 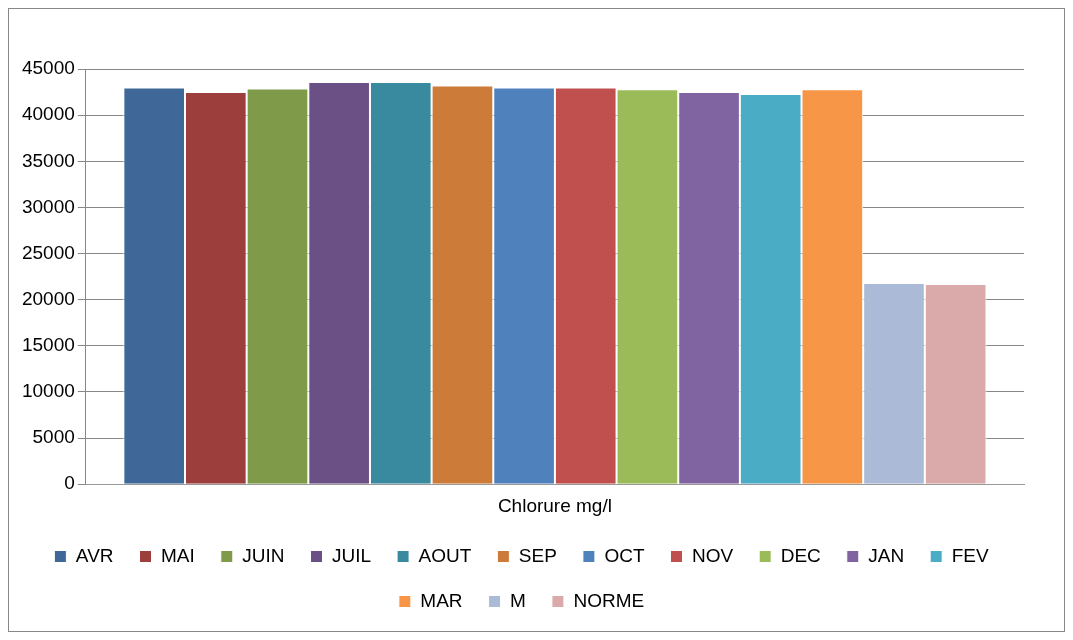 I want to click on y-tick-label: 15000, so click(x=48, y=345).